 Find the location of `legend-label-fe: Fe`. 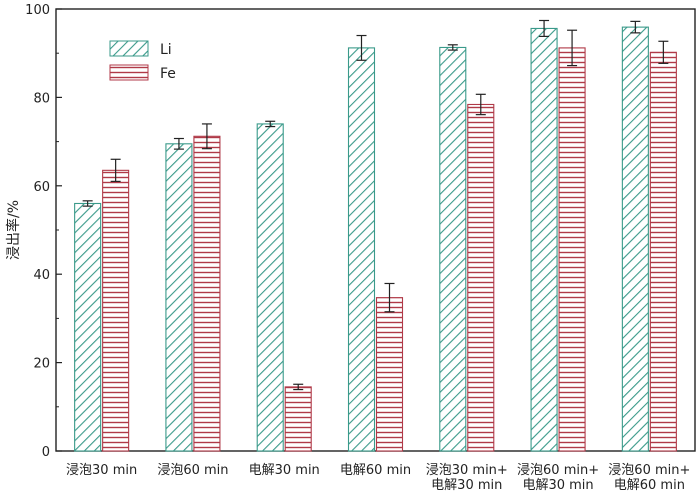

legend-label-fe: Fe is located at coordinates (168, 74).